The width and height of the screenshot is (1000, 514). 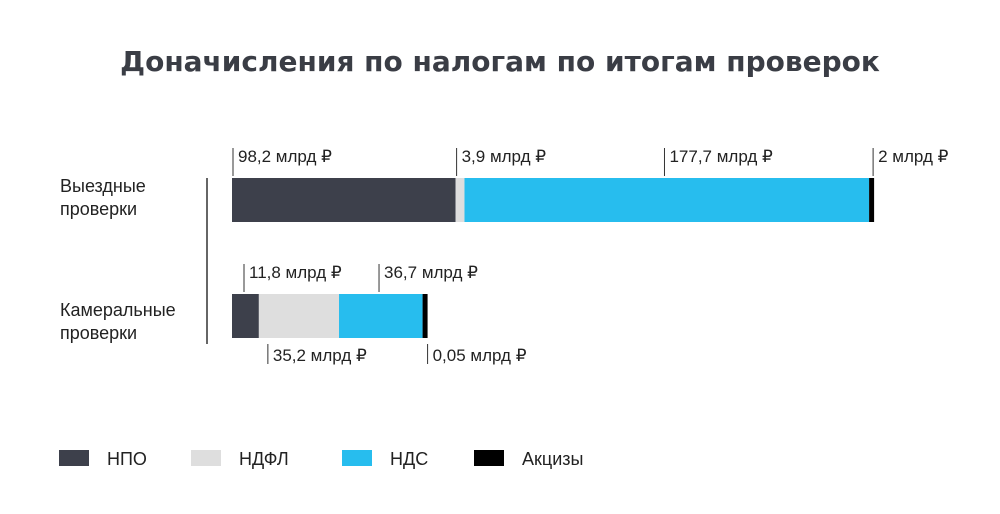 What do you see at coordinates (295, 272) in the screenshot?
I see `data-label-kameralnye-series-0: 11,8 млрд ₽` at bounding box center [295, 272].